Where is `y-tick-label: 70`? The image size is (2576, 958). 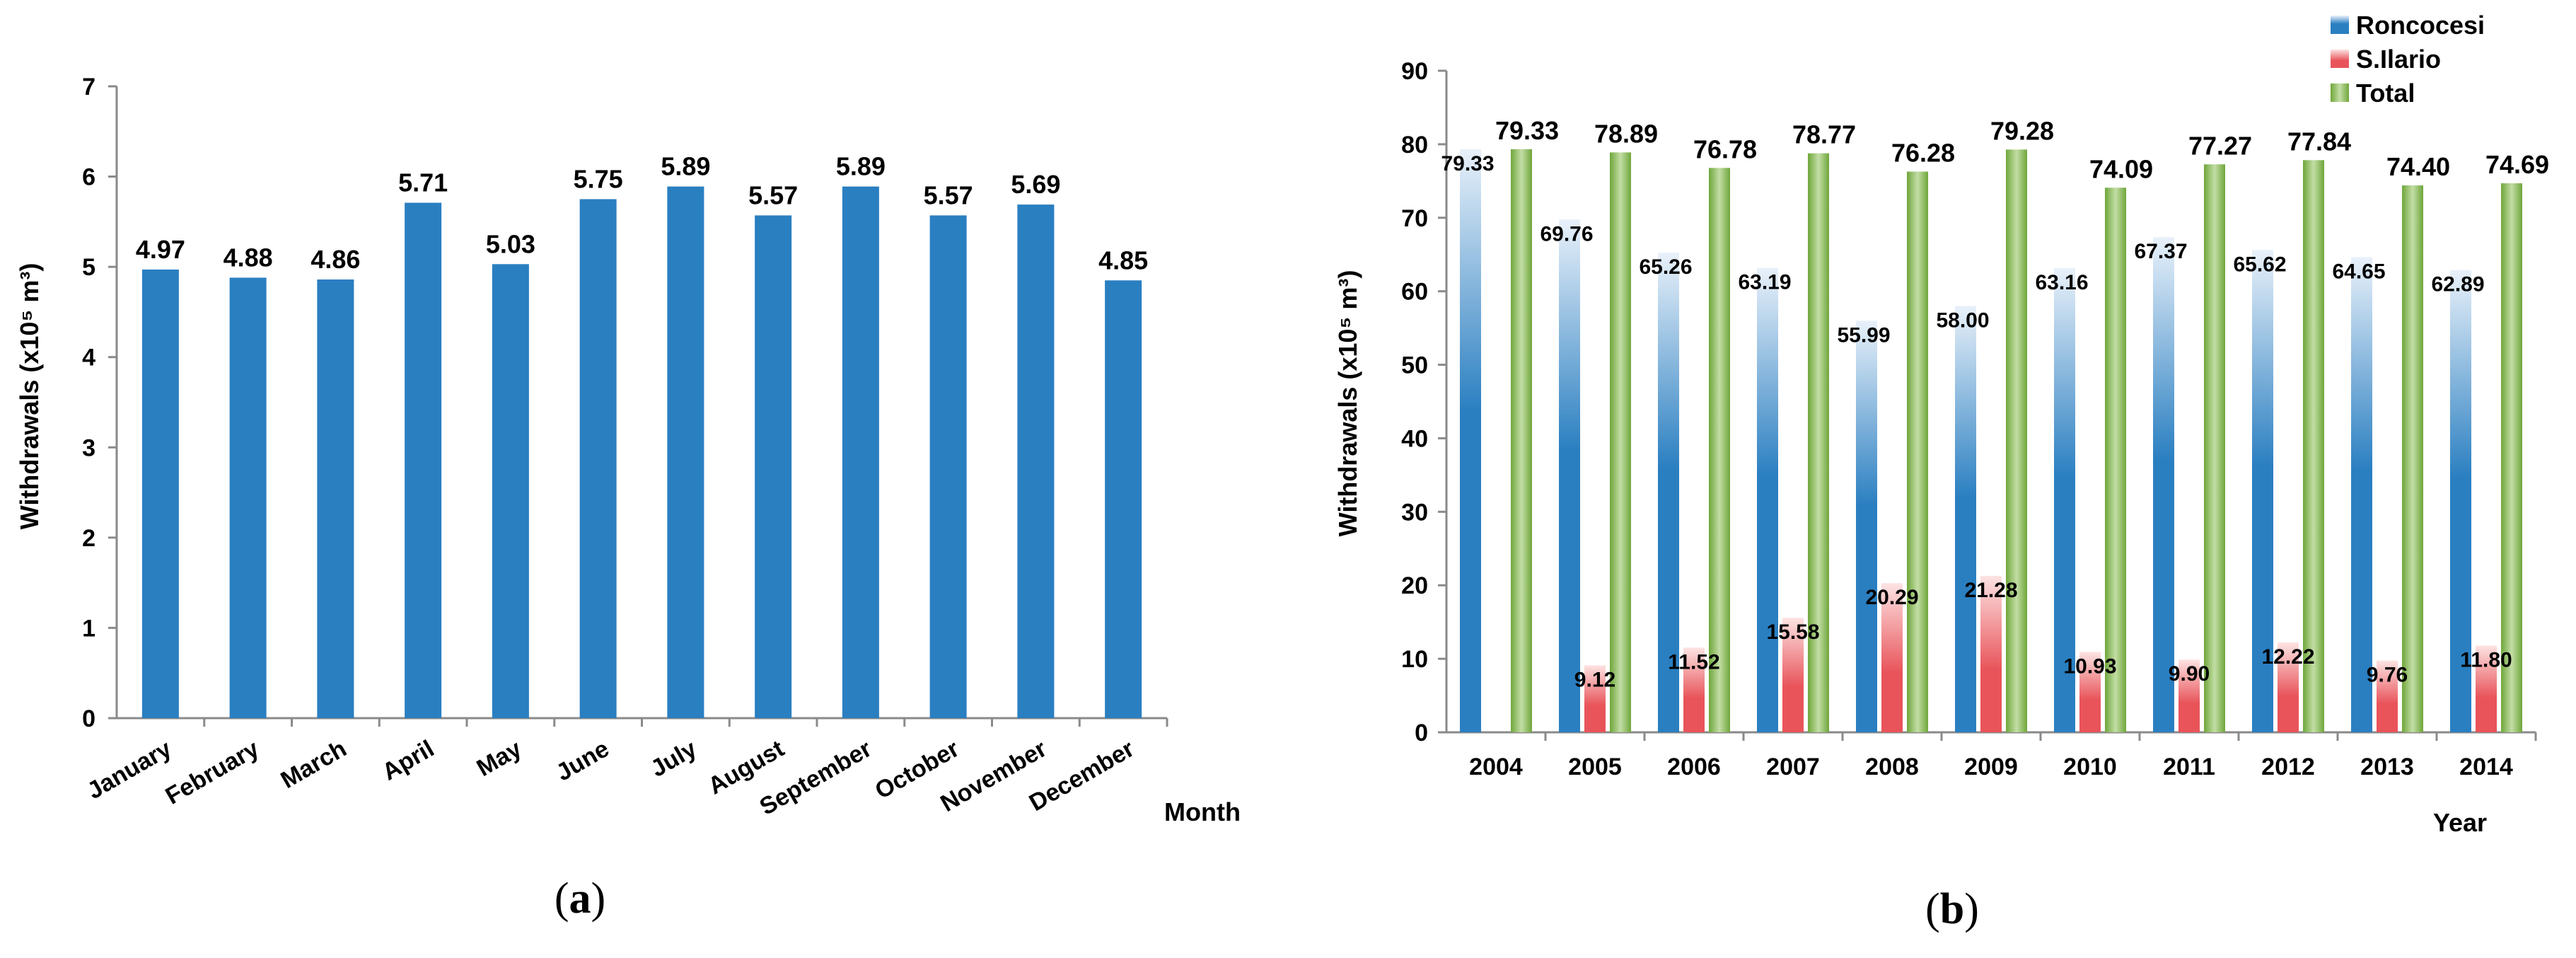 y-tick-label: 70 is located at coordinates (1414, 218).